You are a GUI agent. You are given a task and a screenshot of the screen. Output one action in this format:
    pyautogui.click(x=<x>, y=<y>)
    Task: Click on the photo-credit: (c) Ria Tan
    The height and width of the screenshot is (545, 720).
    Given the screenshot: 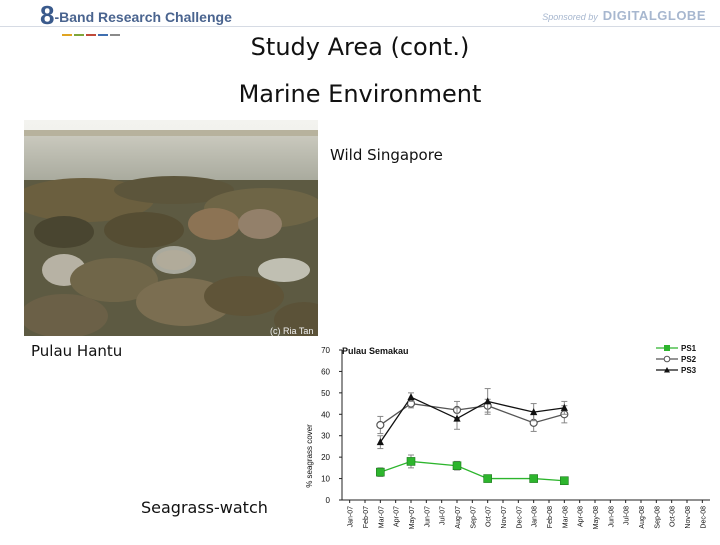 What is the action you would take?
    pyautogui.click(x=292, y=331)
    